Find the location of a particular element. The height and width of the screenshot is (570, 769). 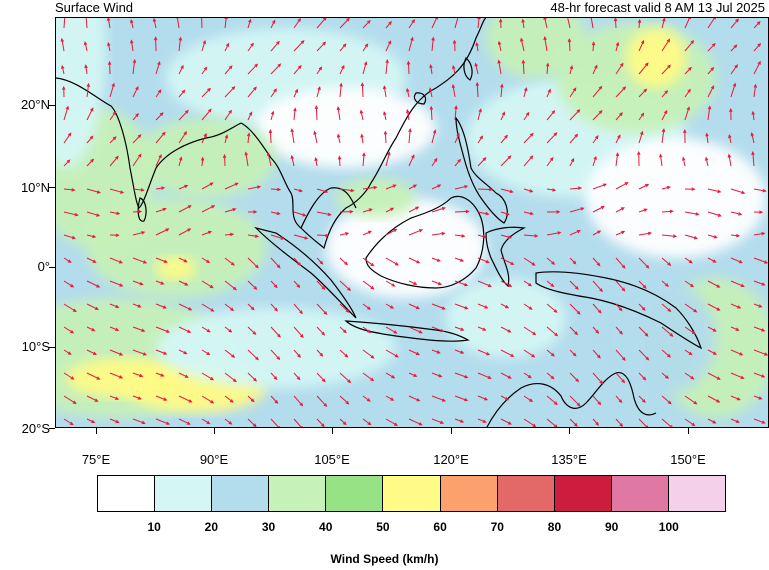

colorbar-level-label: 20 is located at coordinates (211, 527).